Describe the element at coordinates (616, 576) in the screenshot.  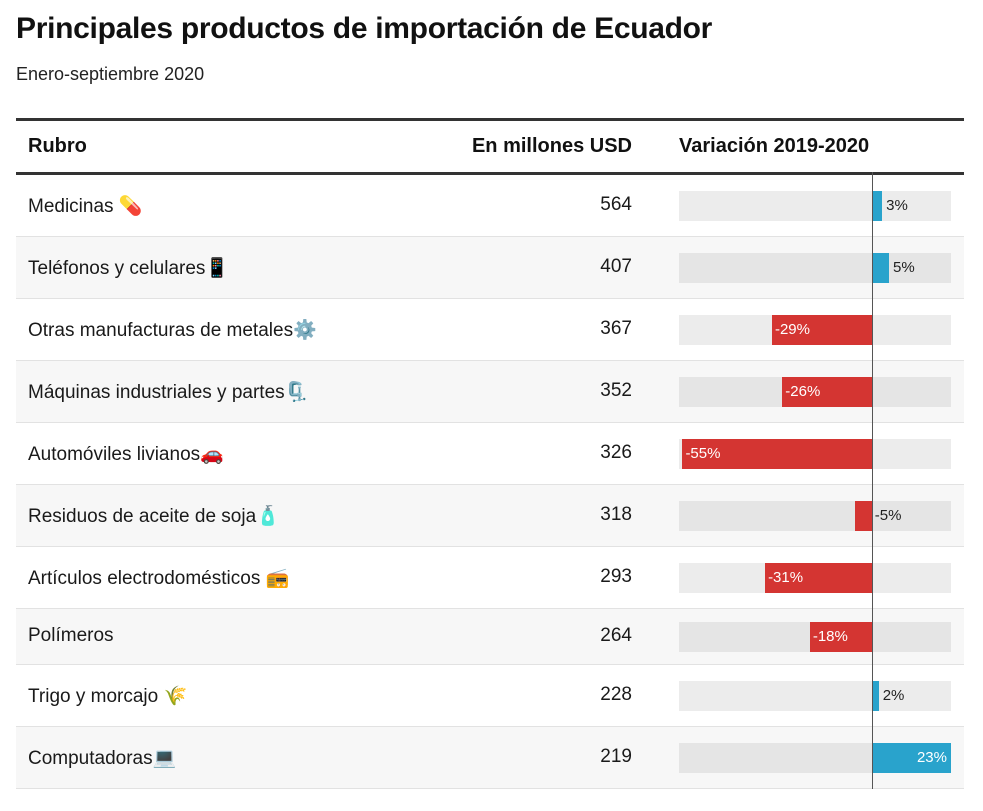
I see `row-value: 293` at that location.